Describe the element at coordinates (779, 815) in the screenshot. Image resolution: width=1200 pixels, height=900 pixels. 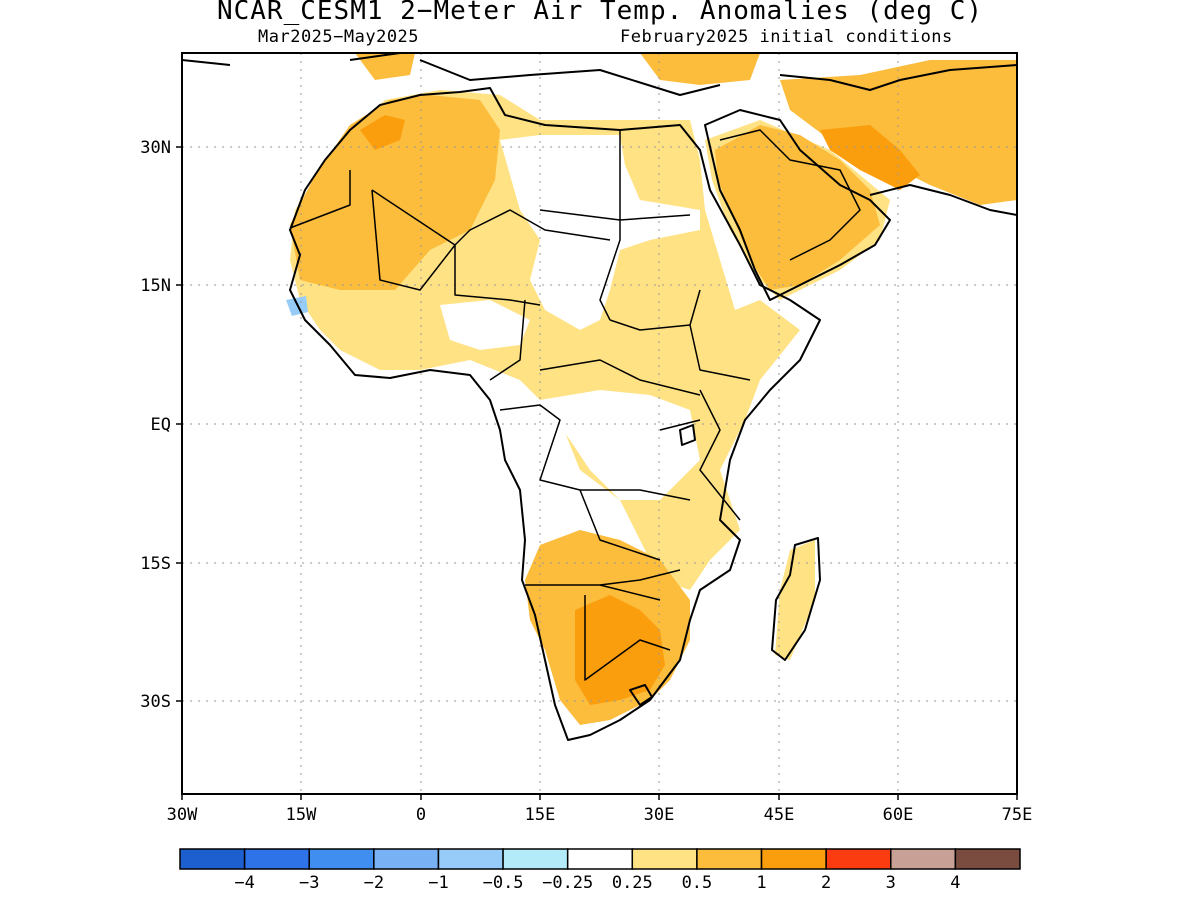
I see `lon-label: 45E` at that location.